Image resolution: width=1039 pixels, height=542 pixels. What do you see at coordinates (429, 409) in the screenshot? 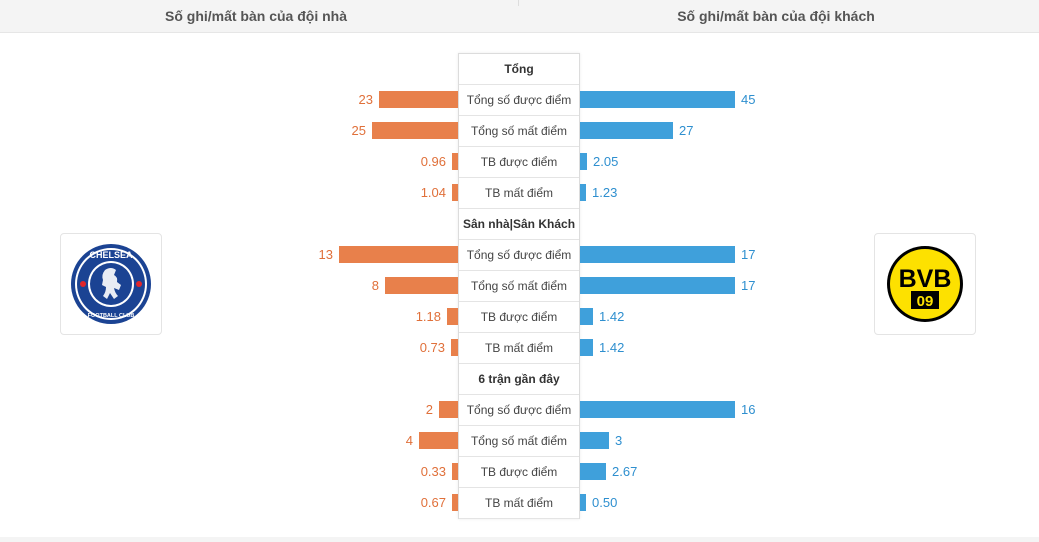
I see `home-value: 2` at bounding box center [429, 409].